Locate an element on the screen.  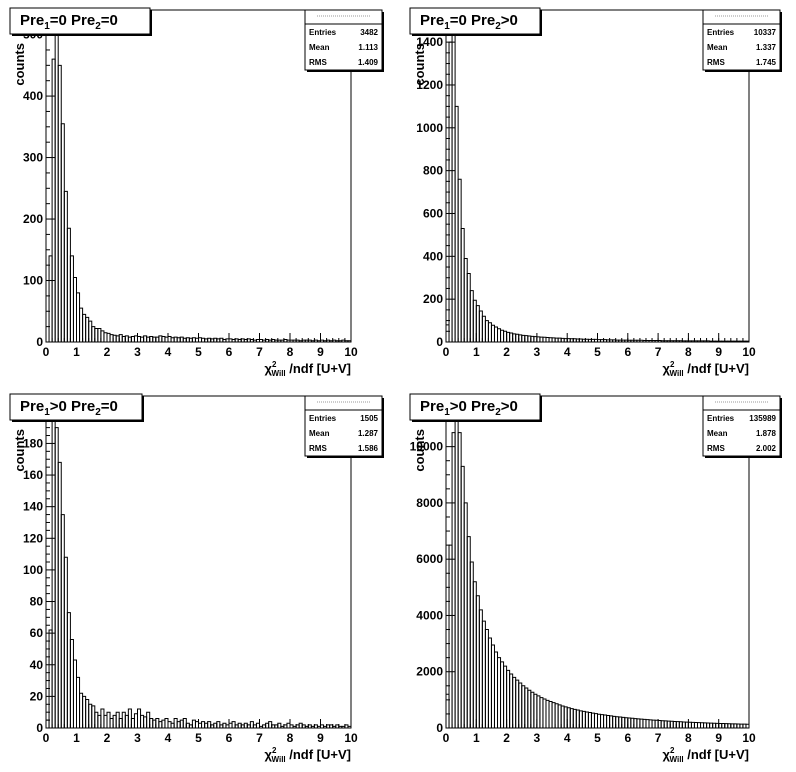
stats-rms-value: 1.409 is located at coordinates (368, 62).